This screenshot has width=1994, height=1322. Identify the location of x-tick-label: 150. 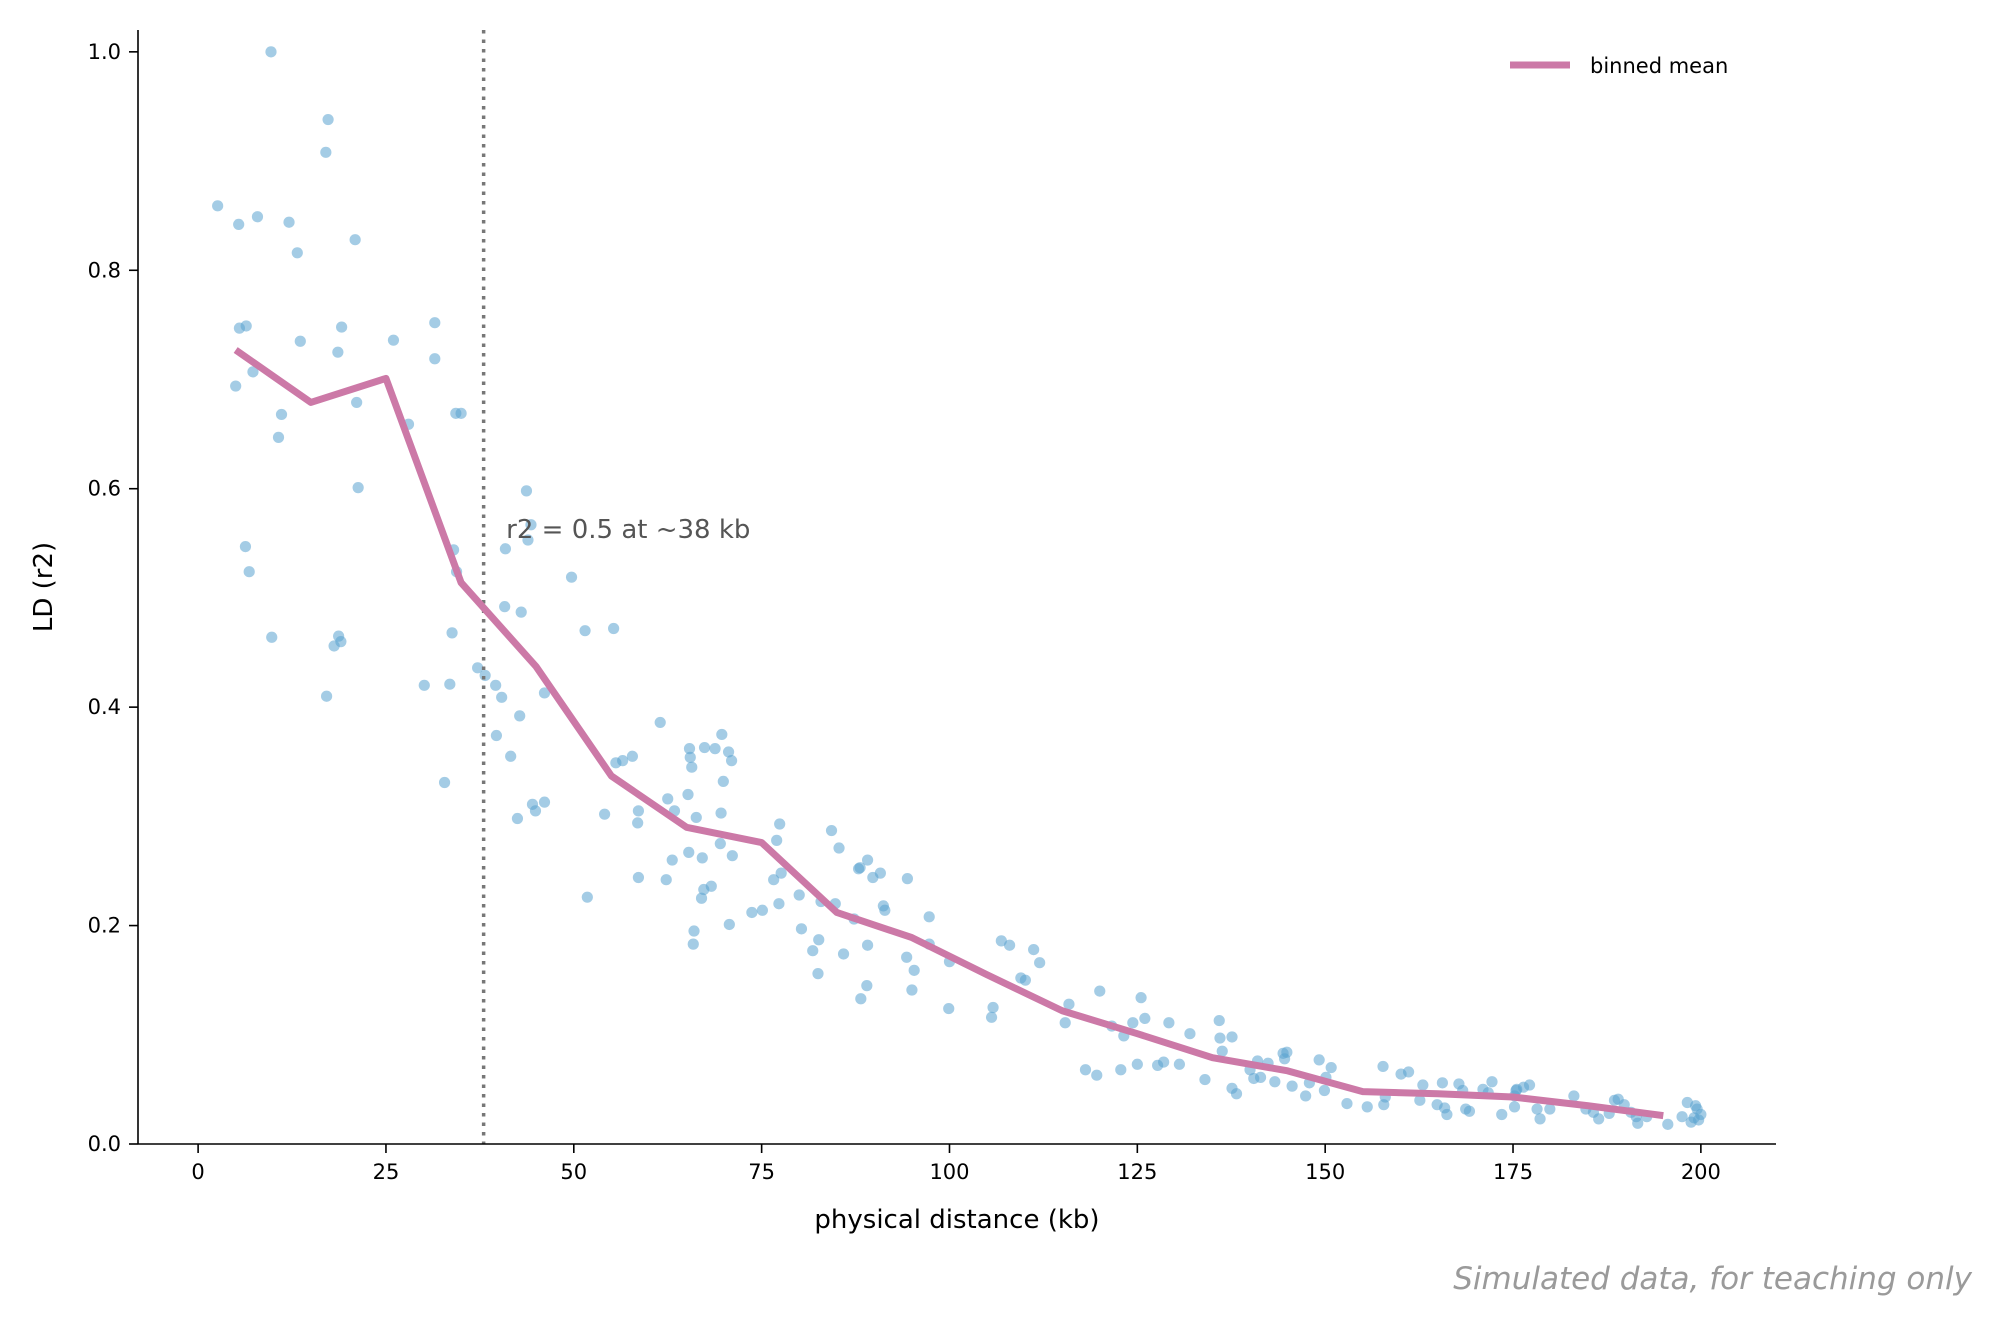
(1325, 1172).